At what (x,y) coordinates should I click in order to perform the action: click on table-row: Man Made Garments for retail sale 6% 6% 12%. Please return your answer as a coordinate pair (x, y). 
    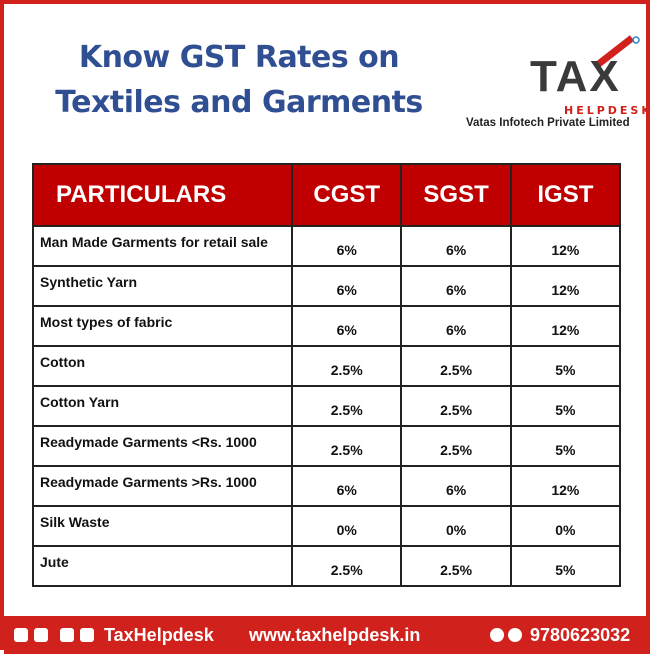
    Looking at the image, I should click on (327, 246).